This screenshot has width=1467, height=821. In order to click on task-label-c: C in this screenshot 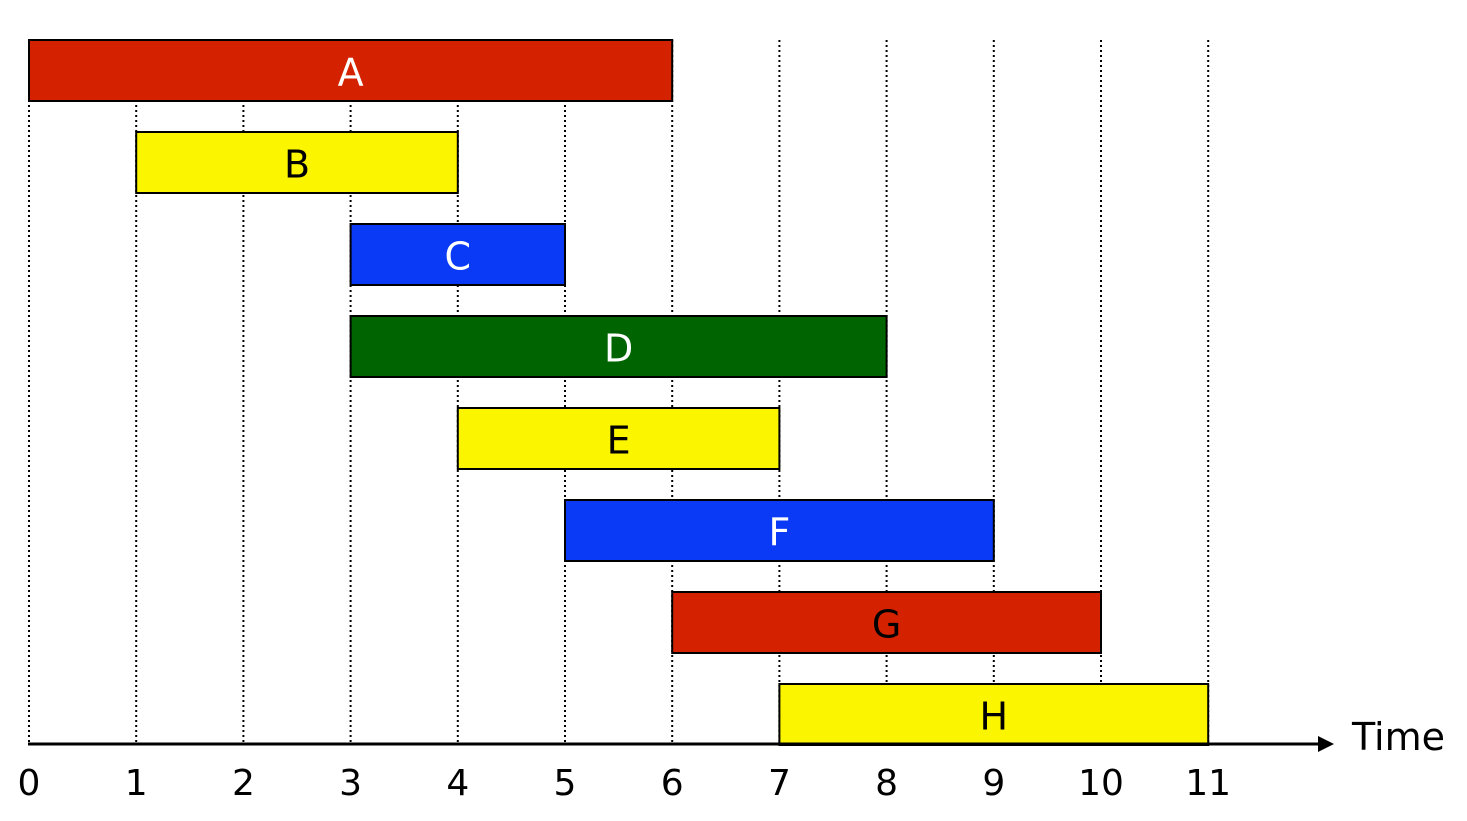, I will do `click(458, 257)`.